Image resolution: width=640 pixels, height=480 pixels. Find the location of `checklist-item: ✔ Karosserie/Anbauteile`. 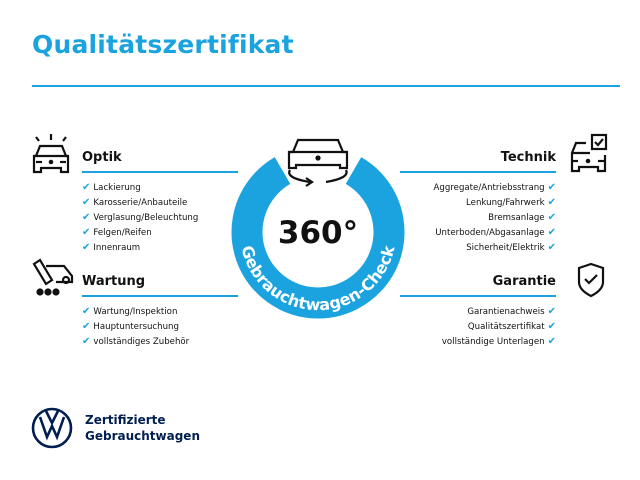

checklist-item: ✔ Karosserie/Anbauteile is located at coordinates (160, 202).